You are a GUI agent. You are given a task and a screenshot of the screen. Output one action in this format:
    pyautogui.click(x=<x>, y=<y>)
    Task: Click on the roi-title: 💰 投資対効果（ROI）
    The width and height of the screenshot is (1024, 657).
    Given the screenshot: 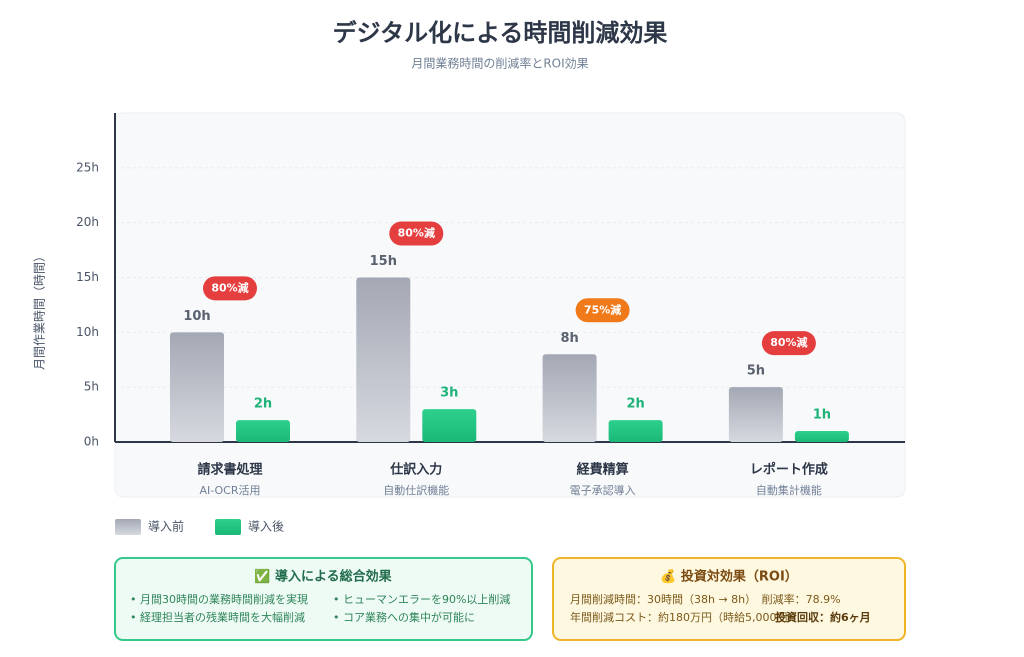 What is the action you would take?
    pyautogui.click(x=729, y=577)
    